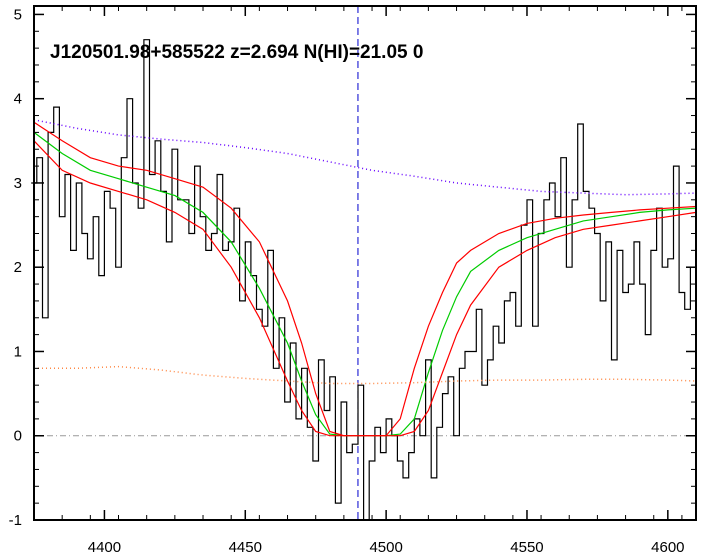  I want to click on y-tick-label: -1, so click(15, 520).